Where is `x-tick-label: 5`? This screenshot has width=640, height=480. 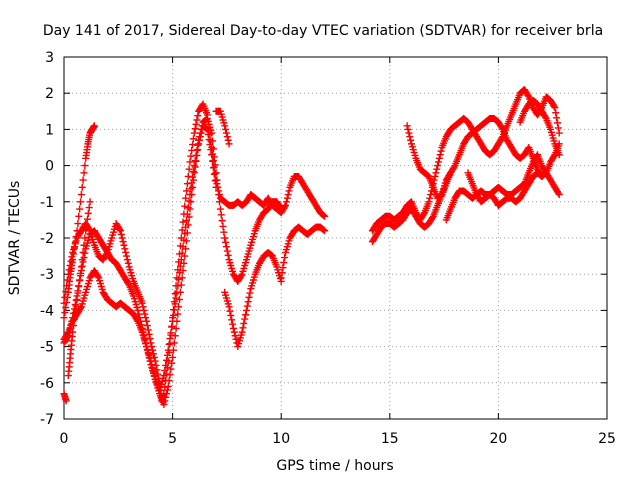
x-tick-label: 5 is located at coordinates (172, 439).